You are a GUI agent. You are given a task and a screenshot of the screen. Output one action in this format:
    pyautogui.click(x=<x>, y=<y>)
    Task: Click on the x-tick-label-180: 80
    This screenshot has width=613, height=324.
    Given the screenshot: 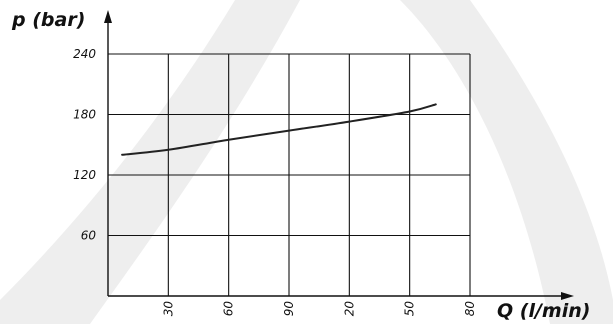 What is the action you would take?
    pyautogui.click(x=470, y=309)
    